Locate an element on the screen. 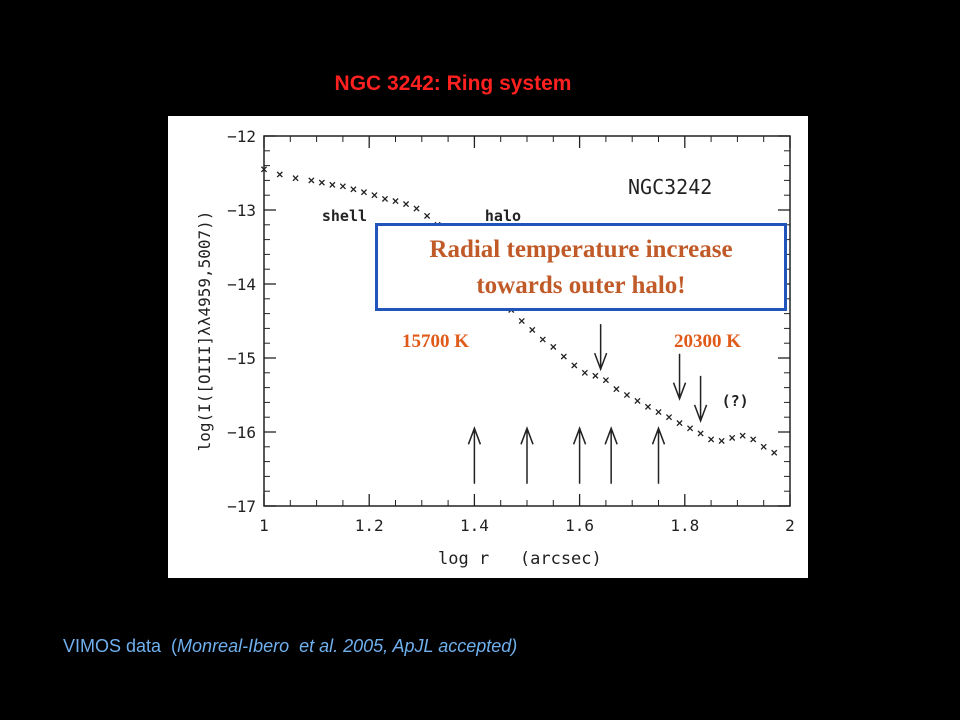  y-tick-label: −12 is located at coordinates (241, 136).